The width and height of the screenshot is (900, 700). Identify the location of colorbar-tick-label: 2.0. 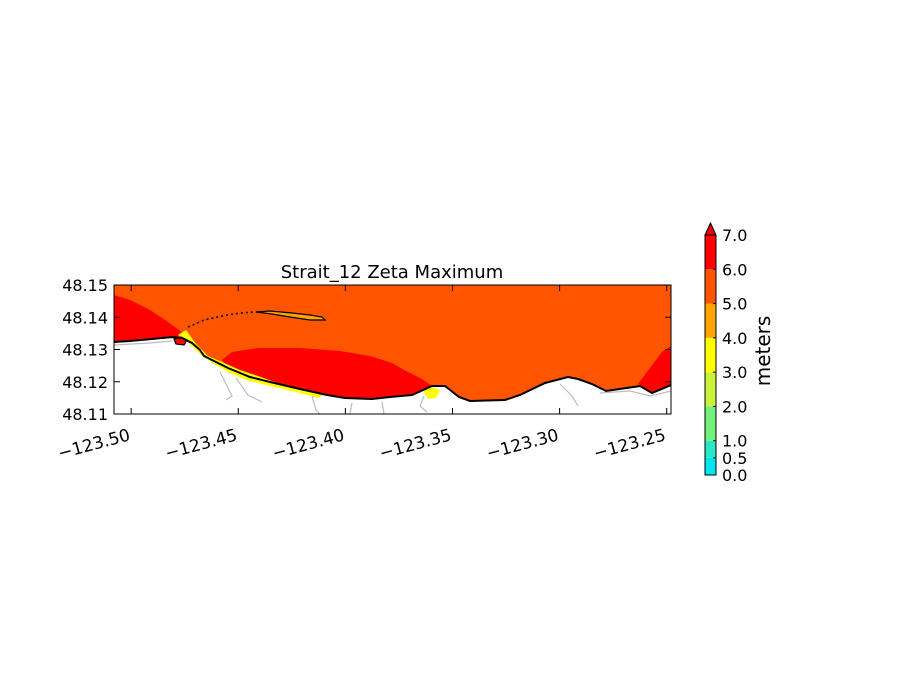
(734, 406).